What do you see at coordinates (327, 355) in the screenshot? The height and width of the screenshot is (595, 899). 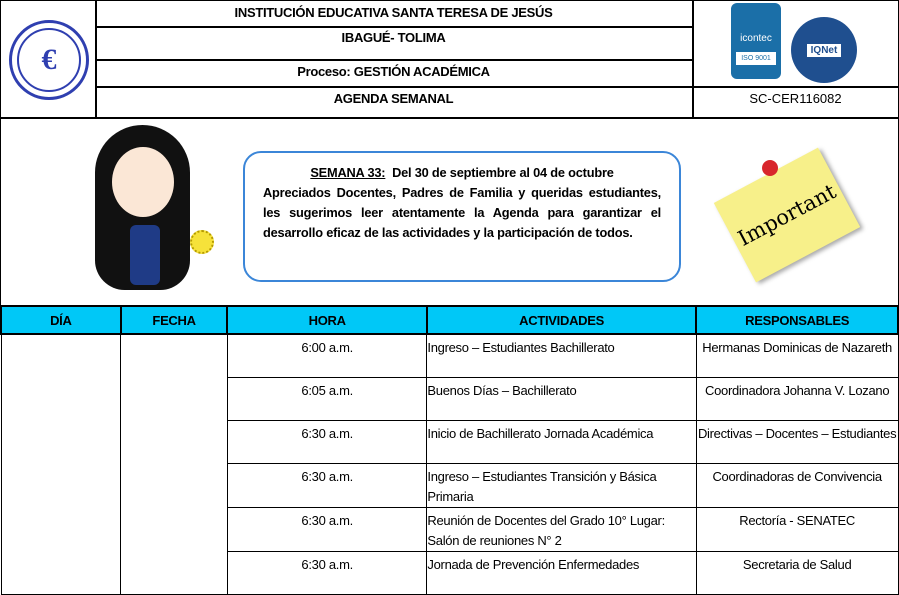 I see `hora-cell: 6:00 a.m.` at bounding box center [327, 355].